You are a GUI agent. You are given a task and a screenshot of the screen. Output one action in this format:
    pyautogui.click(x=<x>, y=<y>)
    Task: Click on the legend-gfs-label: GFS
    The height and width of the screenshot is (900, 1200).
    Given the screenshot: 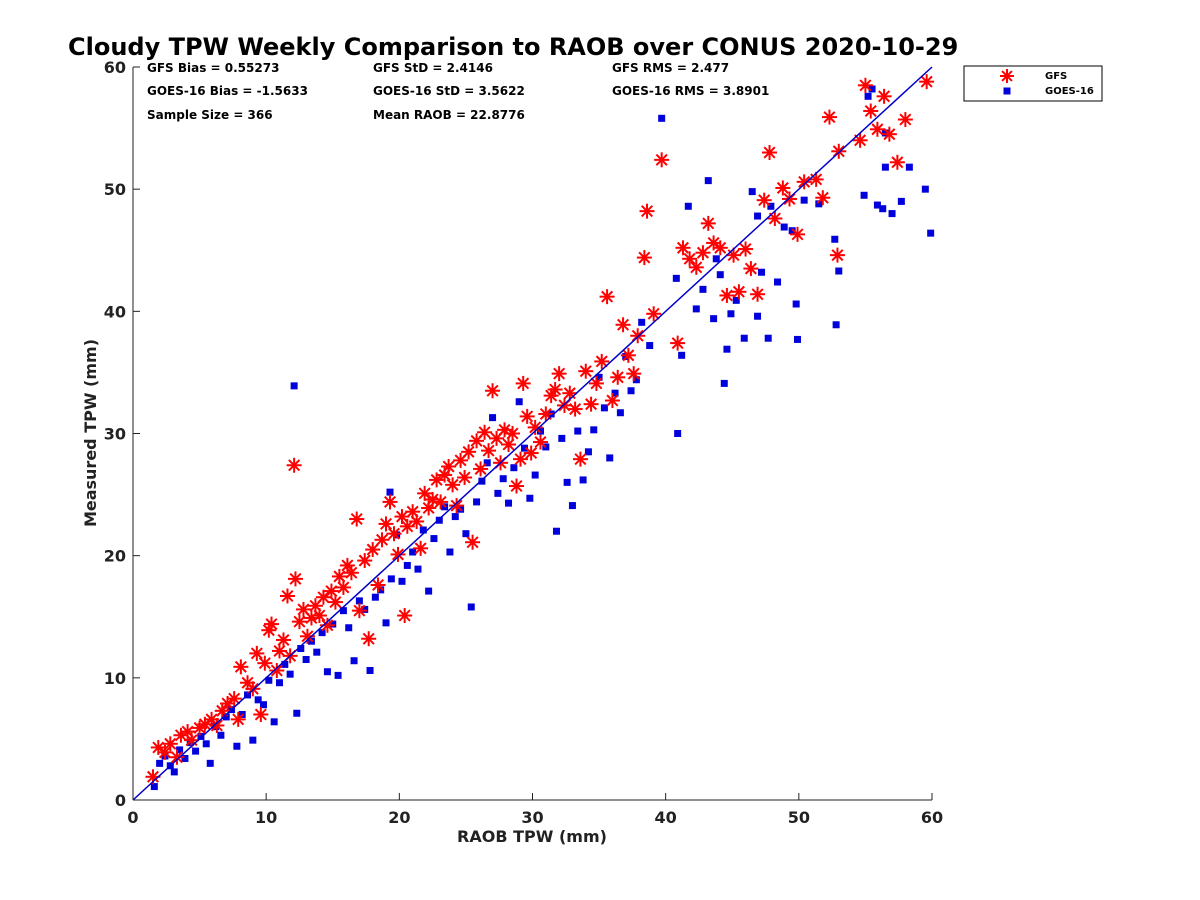 What is the action you would take?
    pyautogui.click(x=1056, y=76)
    